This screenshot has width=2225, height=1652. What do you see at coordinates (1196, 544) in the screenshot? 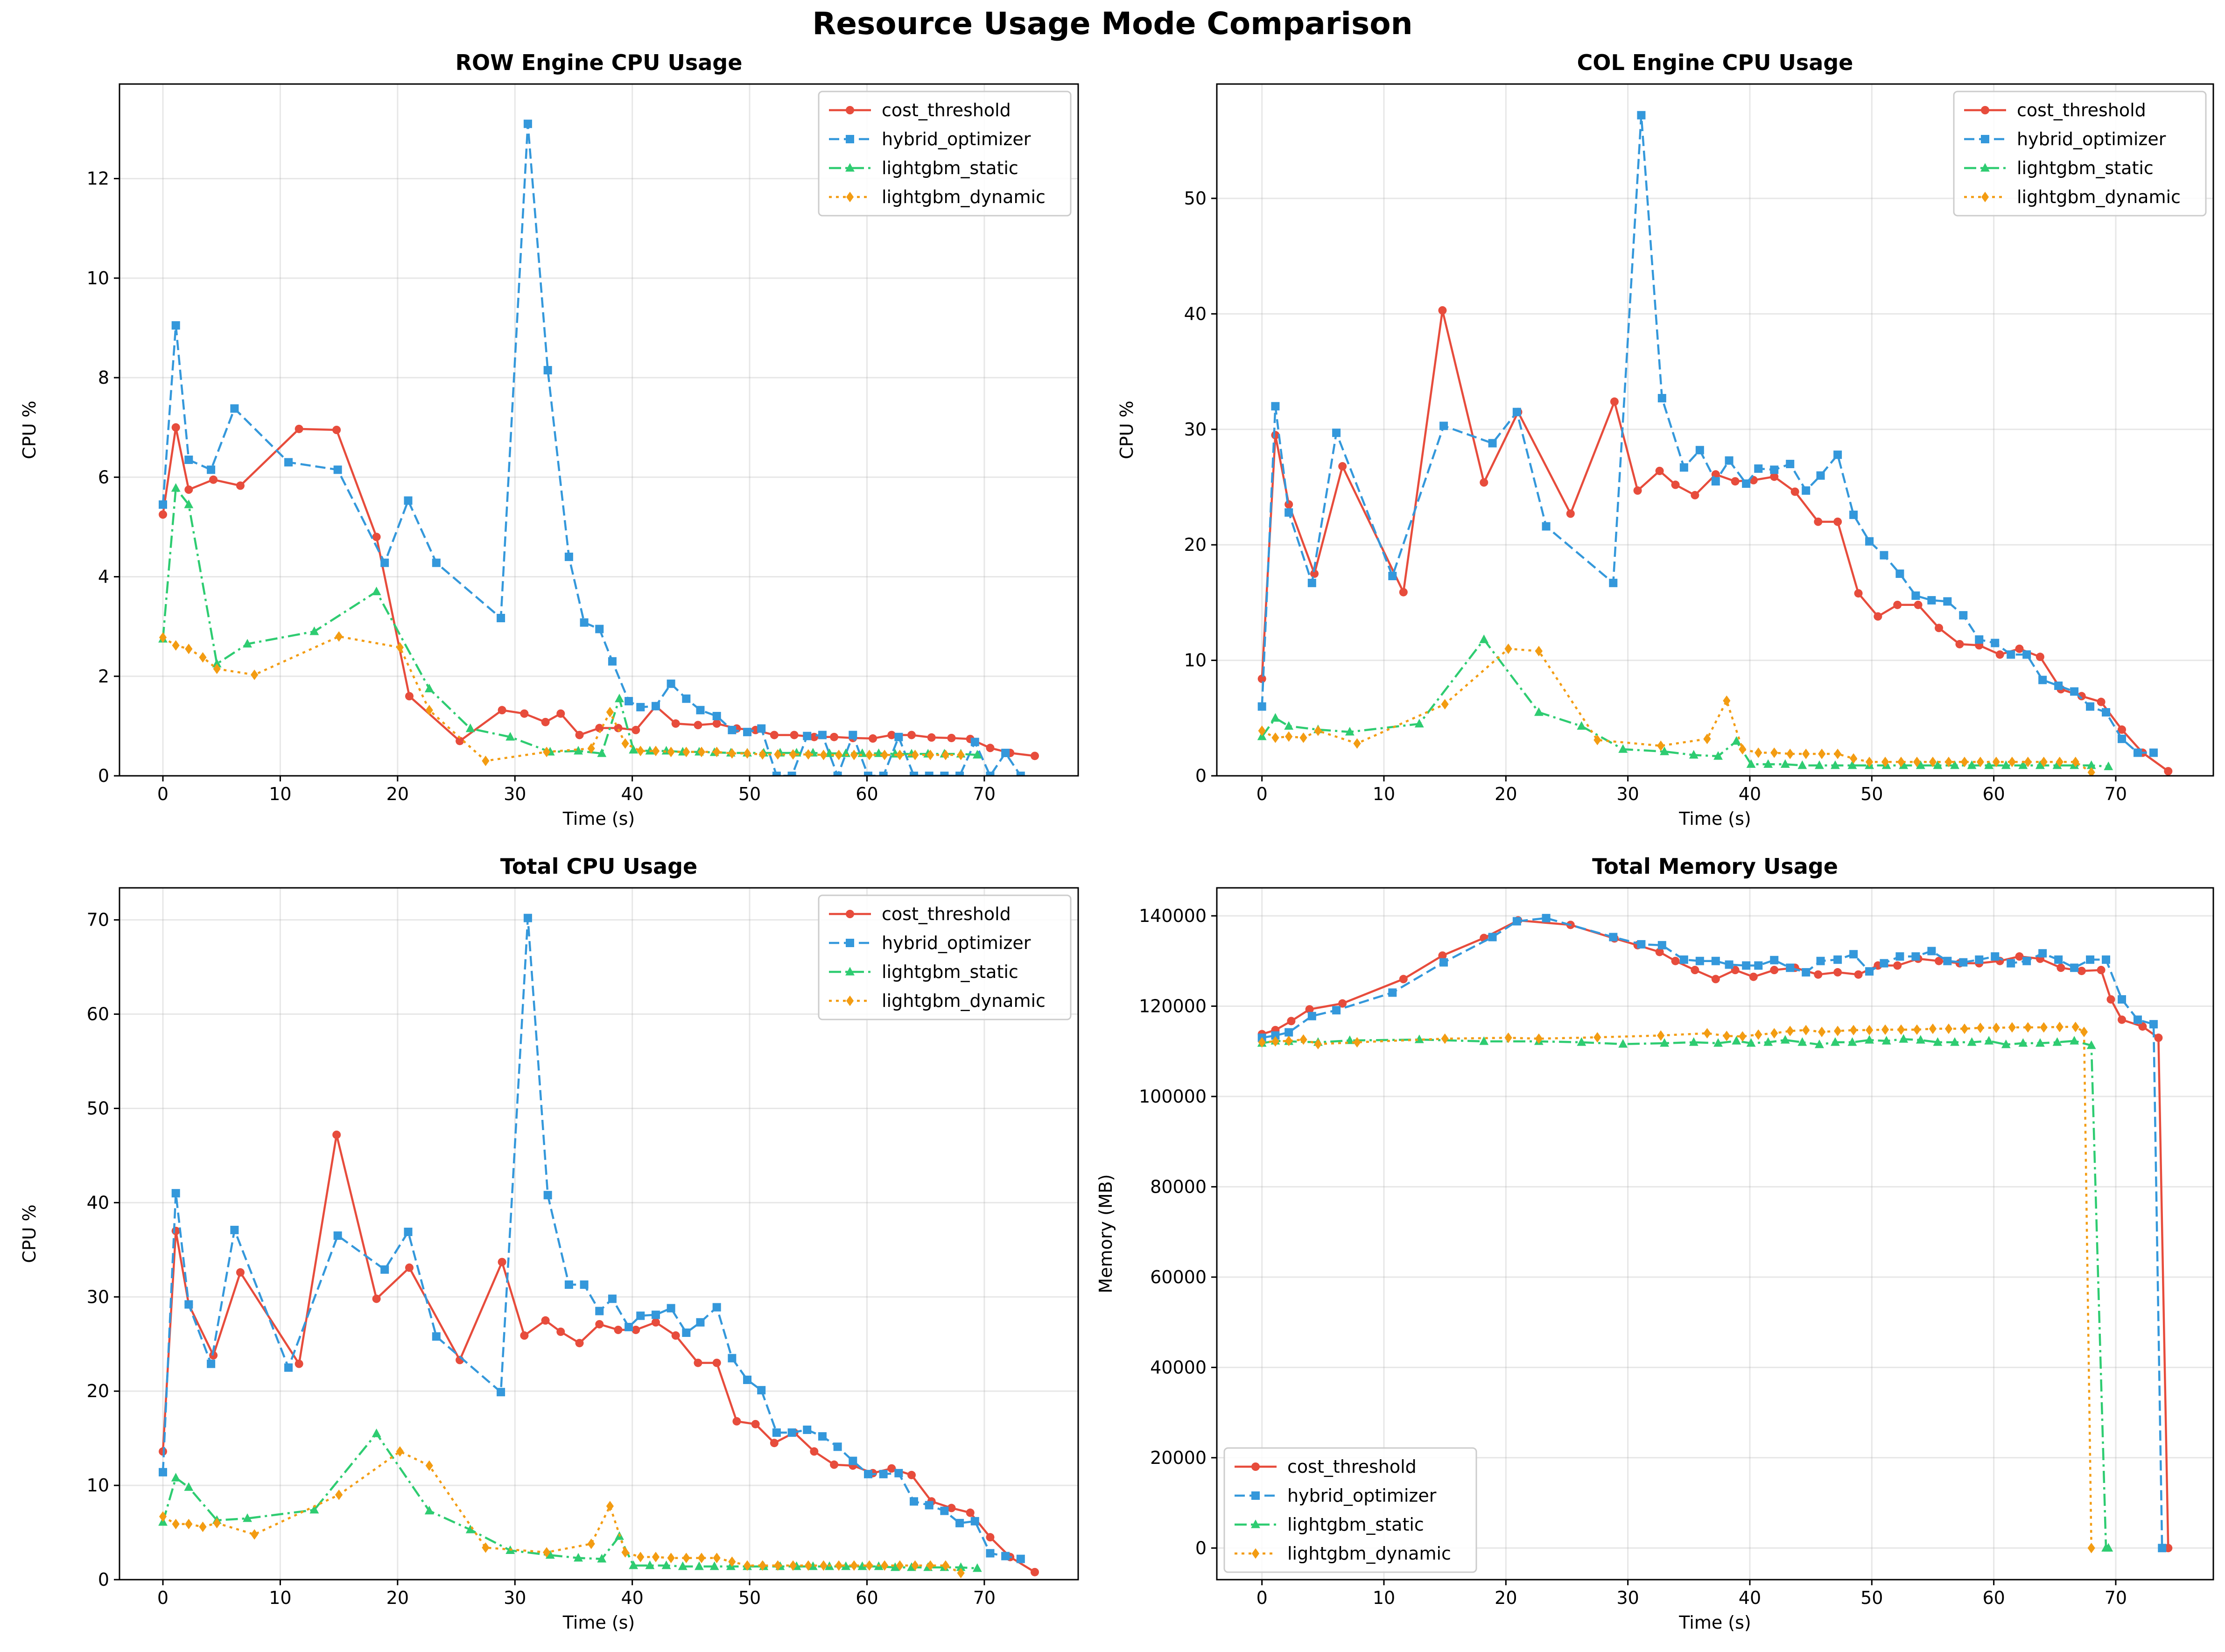
I see `y-tick-label: 20` at bounding box center [1196, 544].